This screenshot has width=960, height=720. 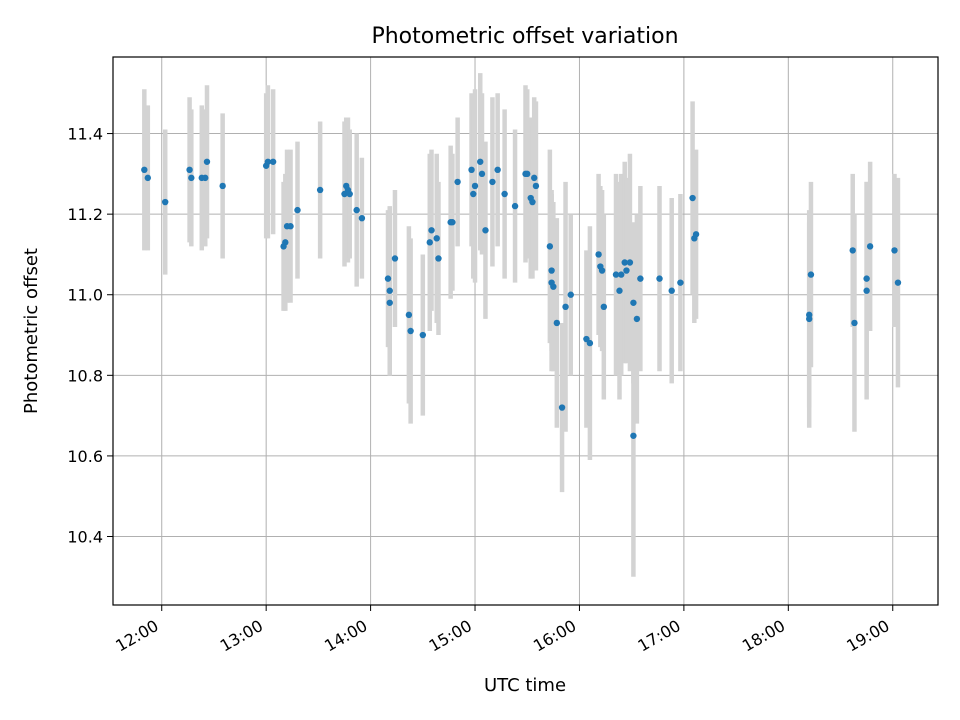 I want to click on y-tick-label: 10.6, so click(x=85, y=456).